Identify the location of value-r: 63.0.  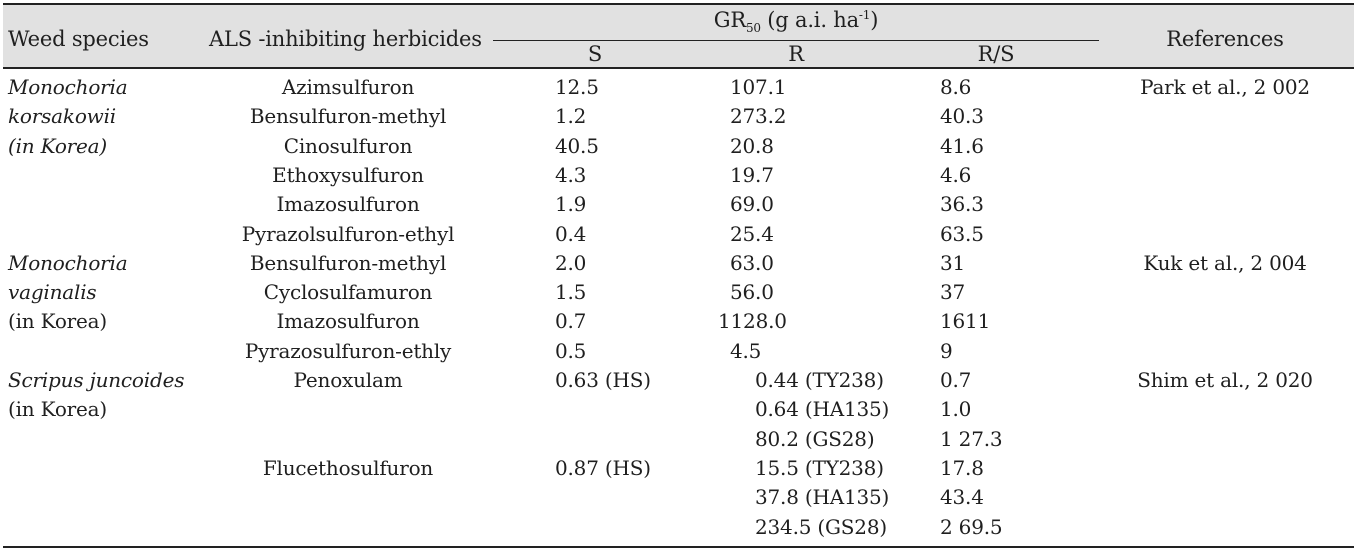
(752, 262).